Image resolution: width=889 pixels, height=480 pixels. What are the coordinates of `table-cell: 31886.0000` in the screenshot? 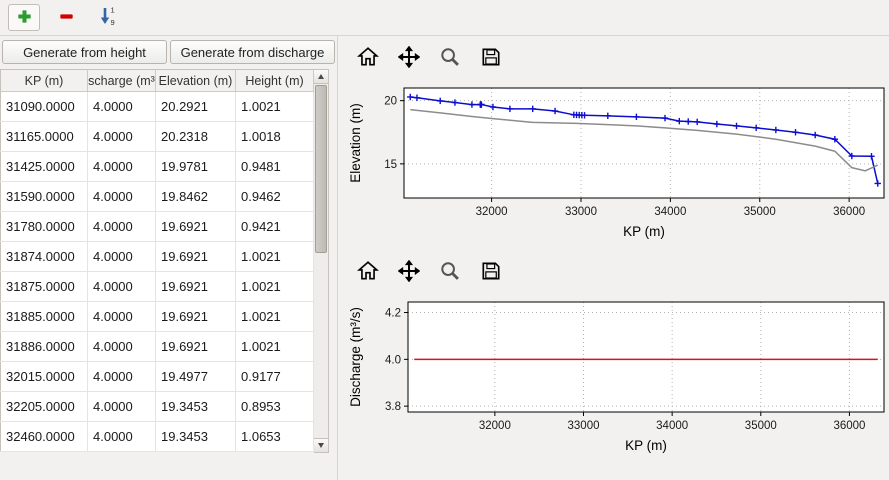 It's located at (44, 346).